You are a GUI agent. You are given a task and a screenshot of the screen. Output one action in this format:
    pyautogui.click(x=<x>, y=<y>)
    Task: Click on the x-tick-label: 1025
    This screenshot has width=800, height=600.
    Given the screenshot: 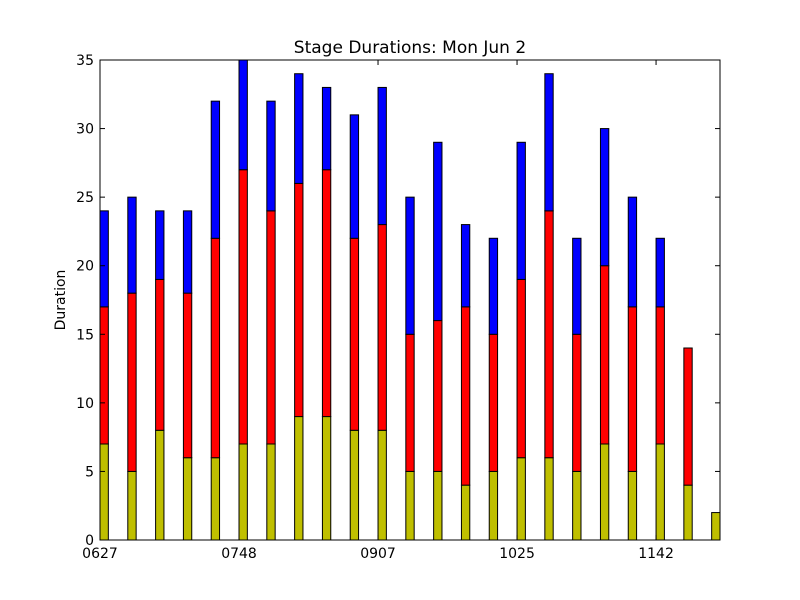 What is the action you would take?
    pyautogui.click(x=517, y=554)
    